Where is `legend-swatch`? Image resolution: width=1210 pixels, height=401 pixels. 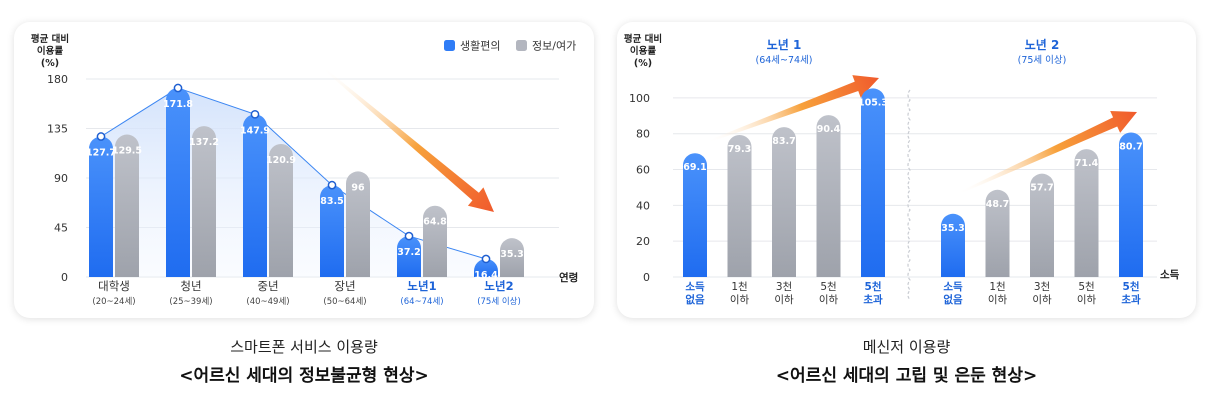 legend-swatch is located at coordinates (449, 45).